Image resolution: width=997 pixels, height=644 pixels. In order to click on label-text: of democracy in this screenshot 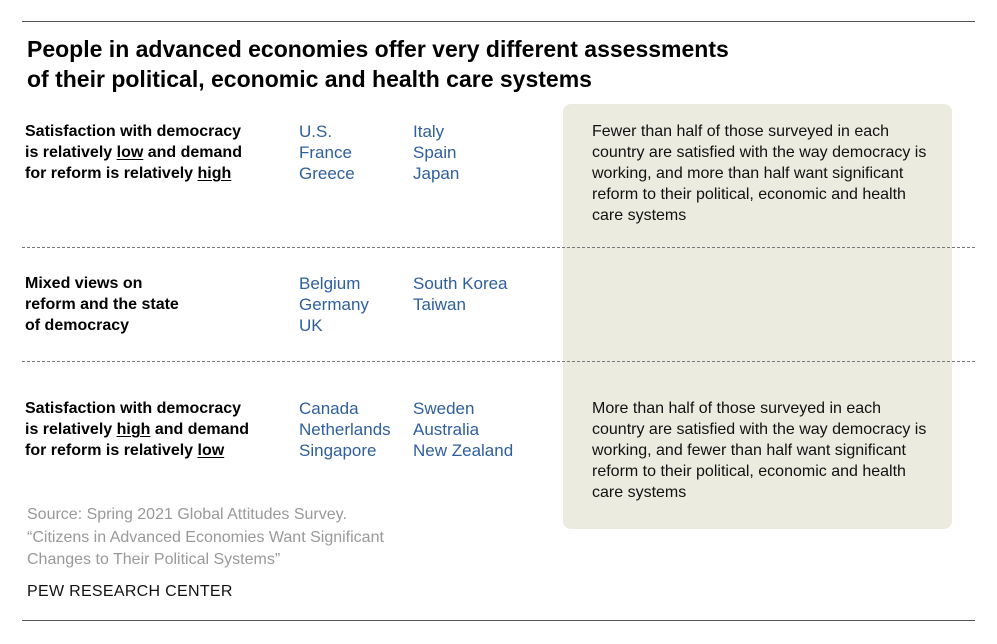, I will do `click(77, 325)`.